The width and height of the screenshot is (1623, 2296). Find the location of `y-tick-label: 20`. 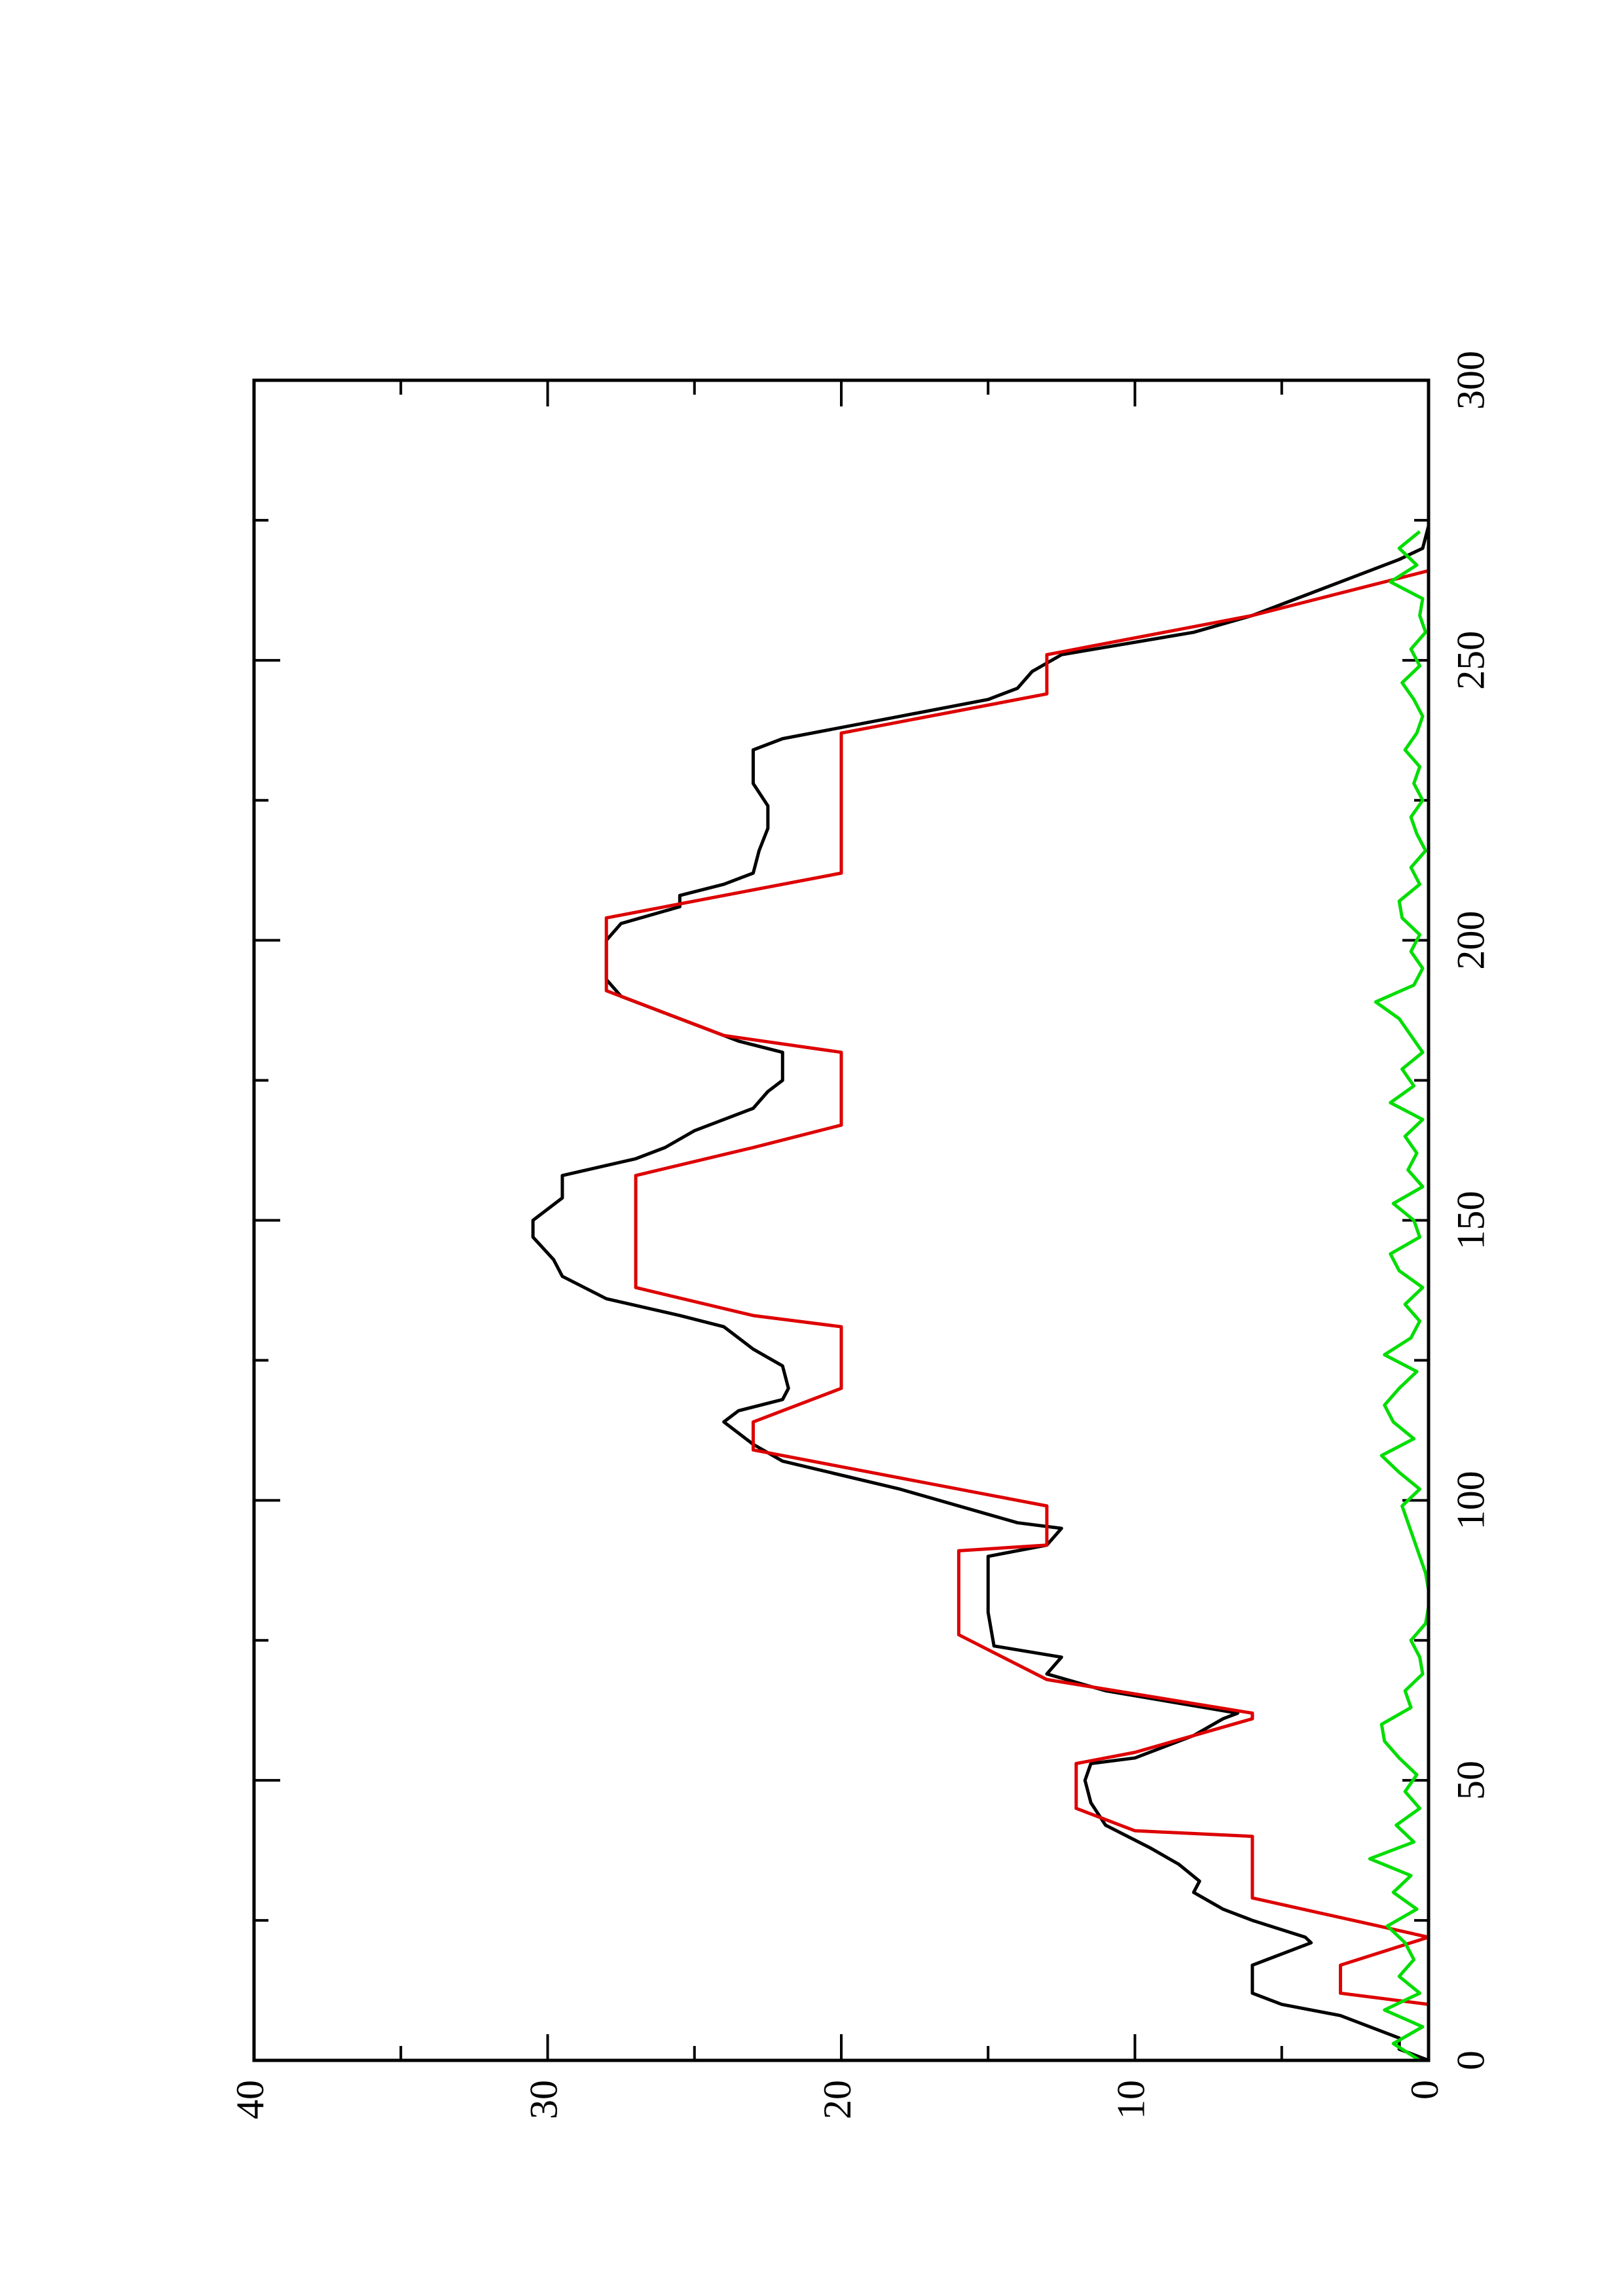

y-tick-label: 20 is located at coordinates (837, 2099).